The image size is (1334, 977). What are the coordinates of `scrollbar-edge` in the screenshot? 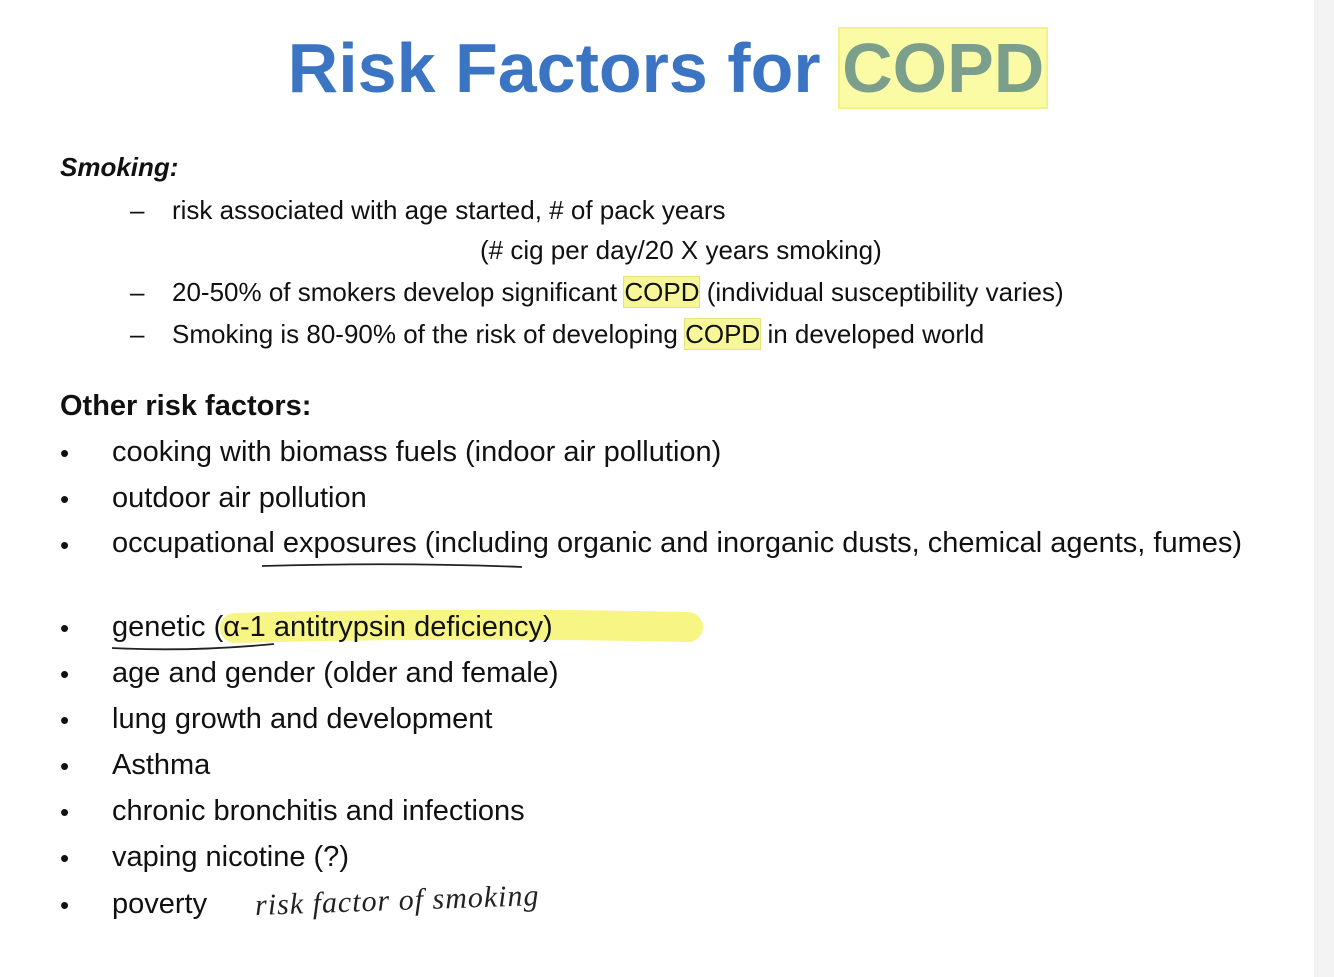 It's located at (1324, 488).